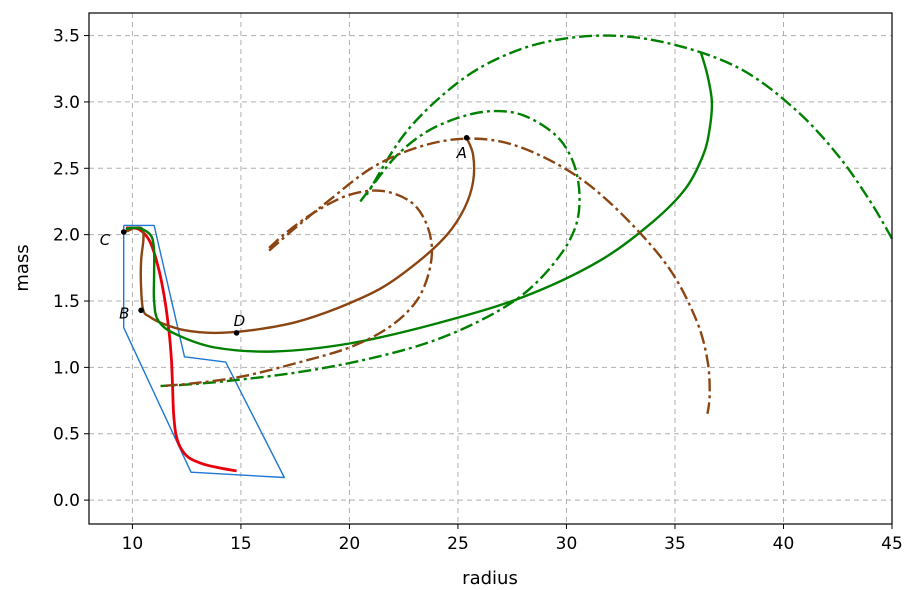 The width and height of the screenshot is (906, 590). I want to click on y-tick-label: 1.5, so click(66, 302).